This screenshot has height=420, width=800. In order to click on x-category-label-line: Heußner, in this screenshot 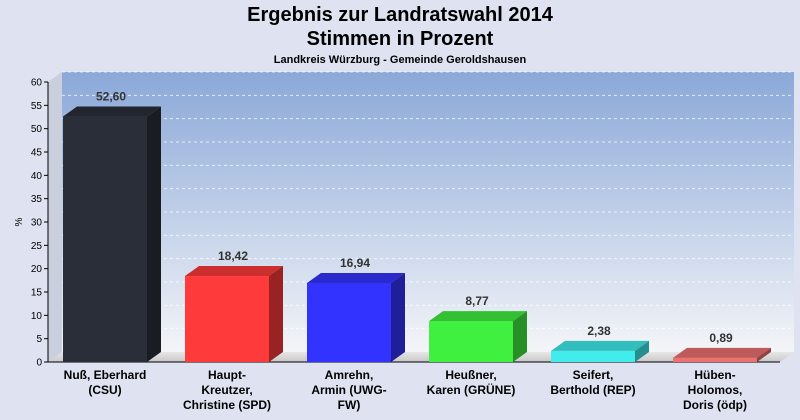, I will do `click(470, 375)`.